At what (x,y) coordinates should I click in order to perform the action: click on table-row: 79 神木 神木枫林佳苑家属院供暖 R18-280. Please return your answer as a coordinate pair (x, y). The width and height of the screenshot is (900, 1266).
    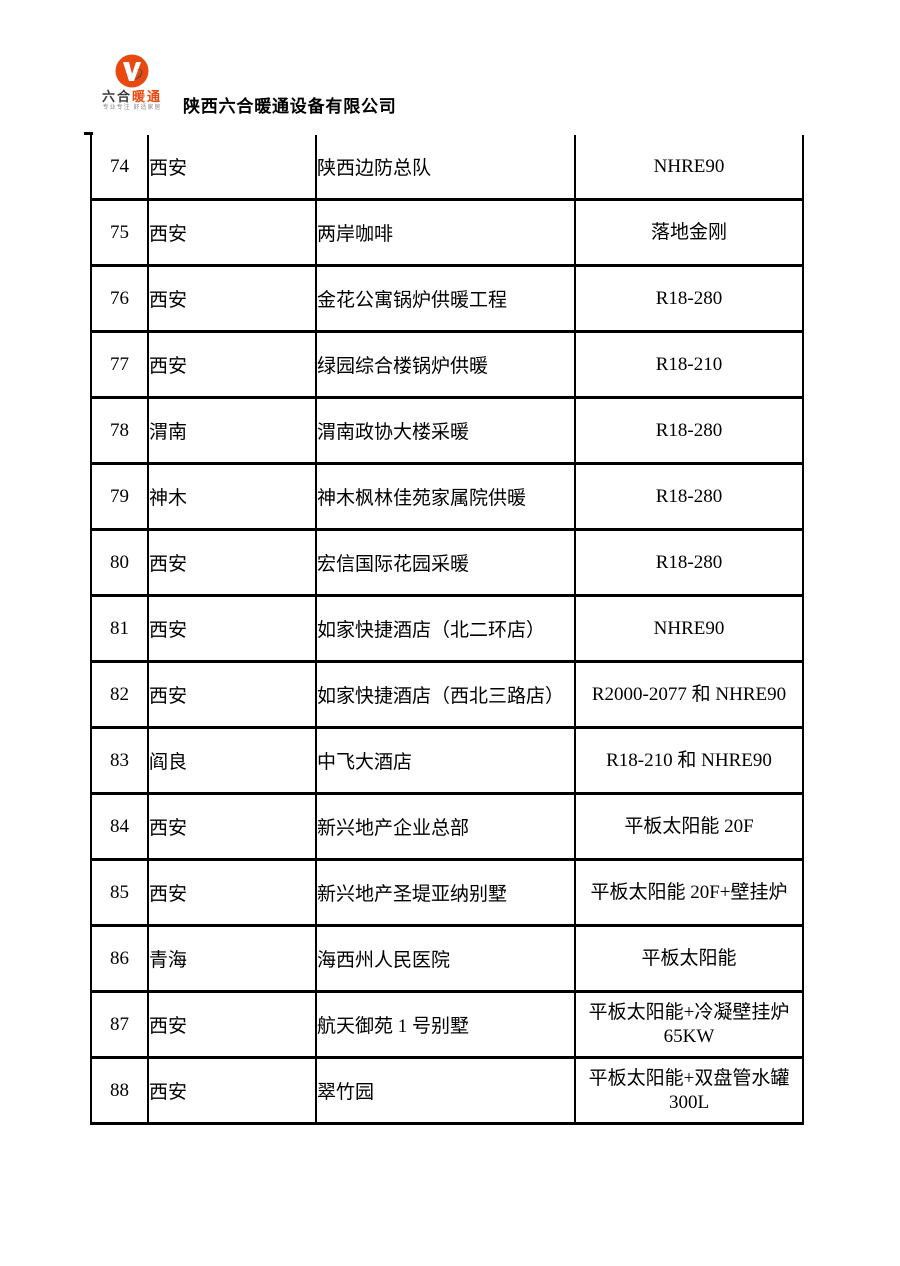
    Looking at the image, I should click on (447, 496).